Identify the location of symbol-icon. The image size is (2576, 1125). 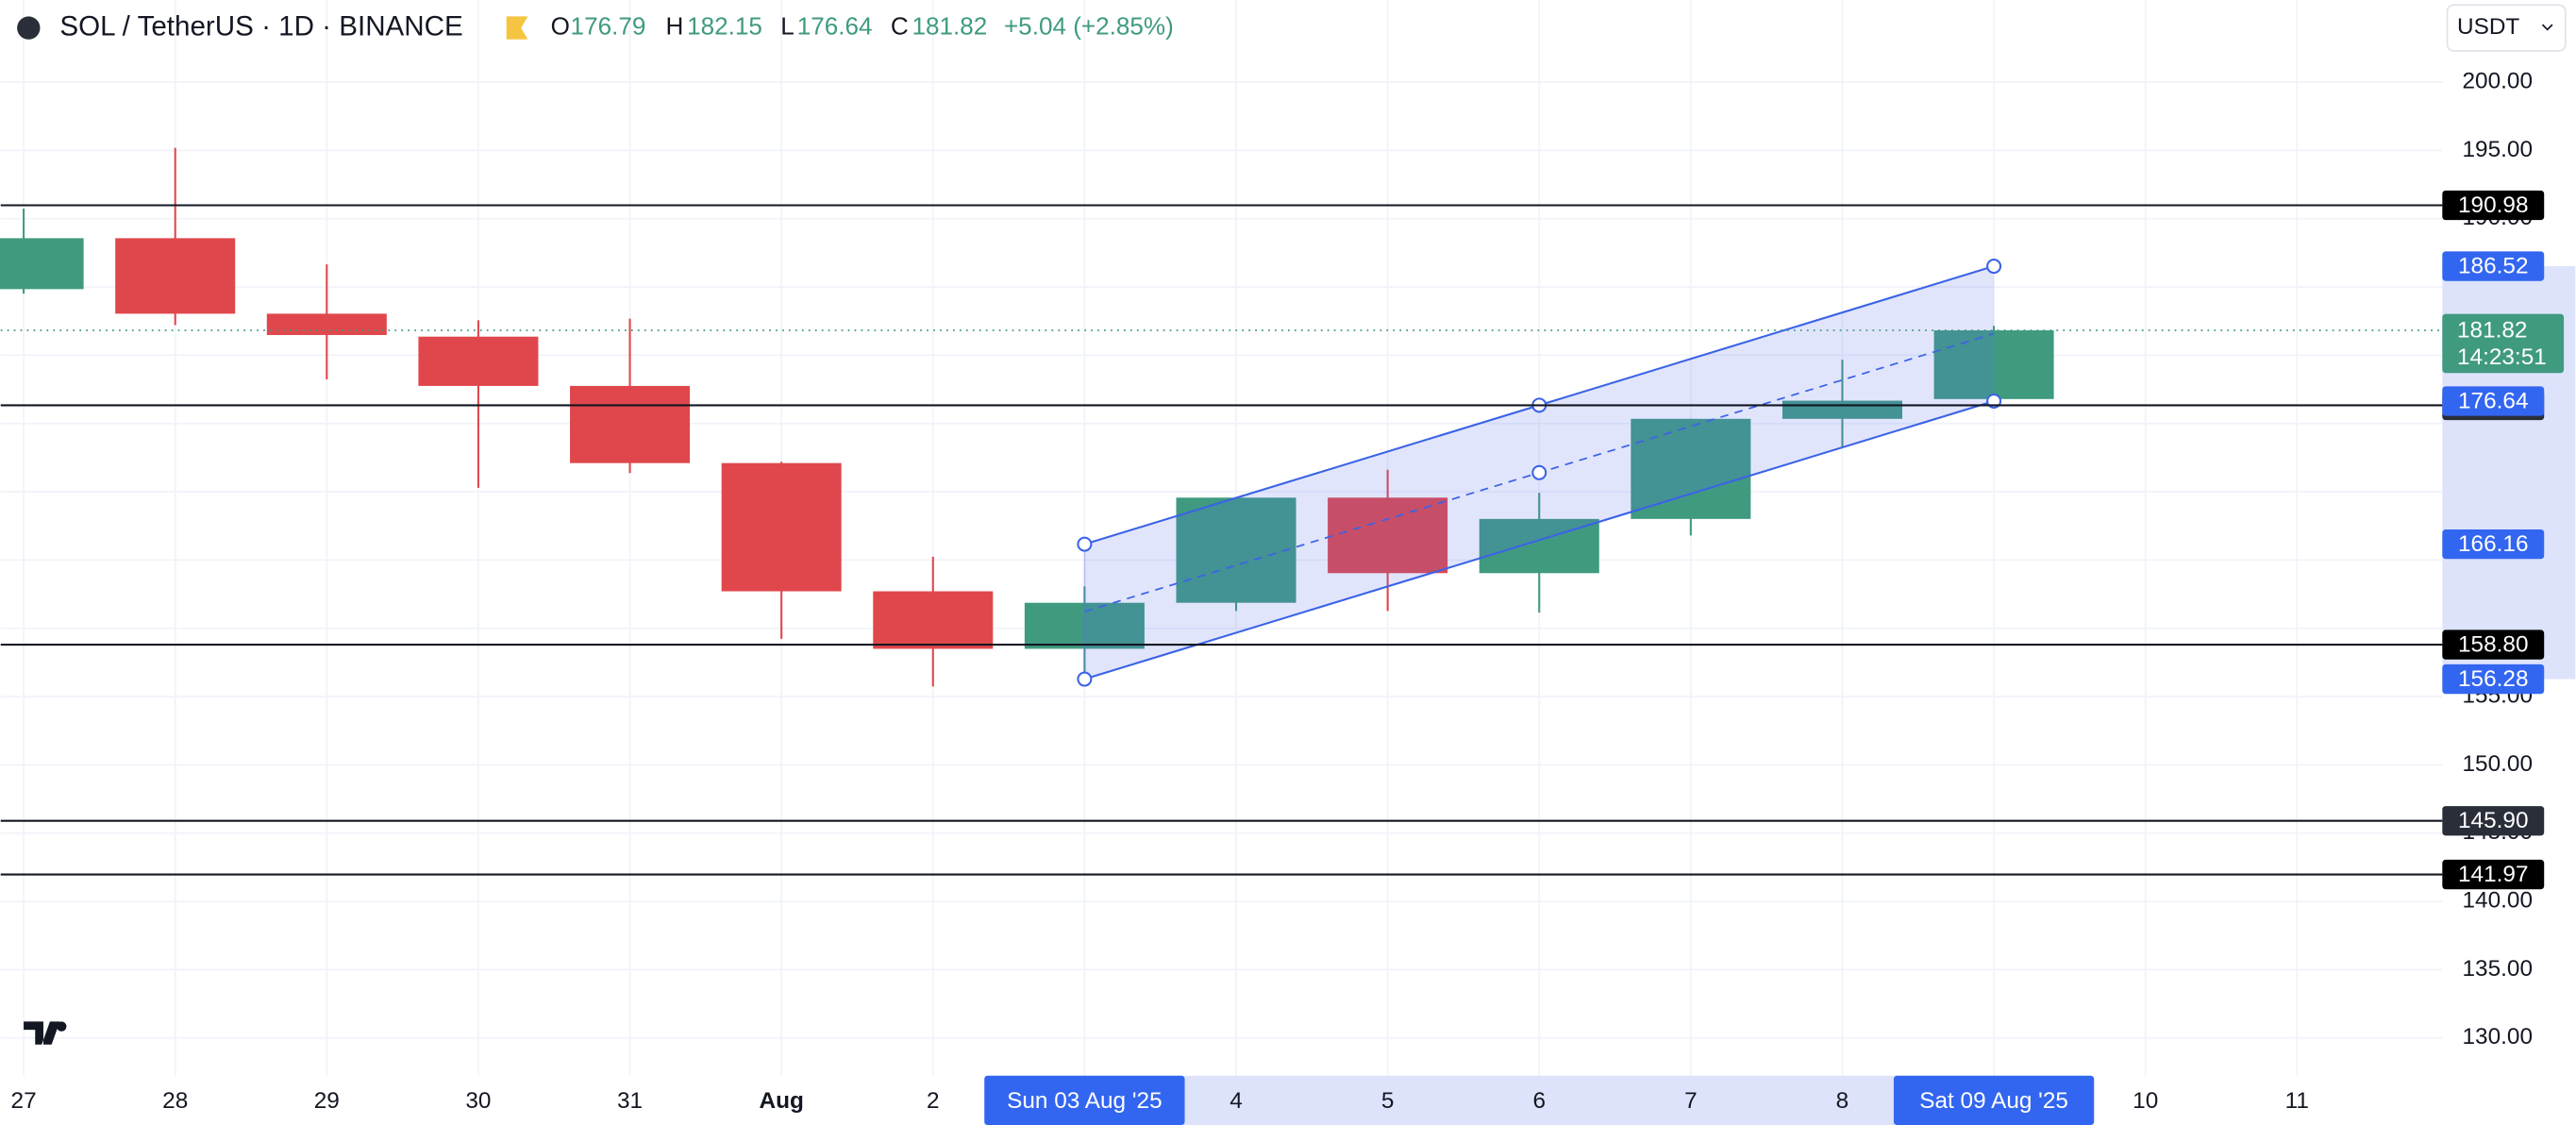
(29, 28).